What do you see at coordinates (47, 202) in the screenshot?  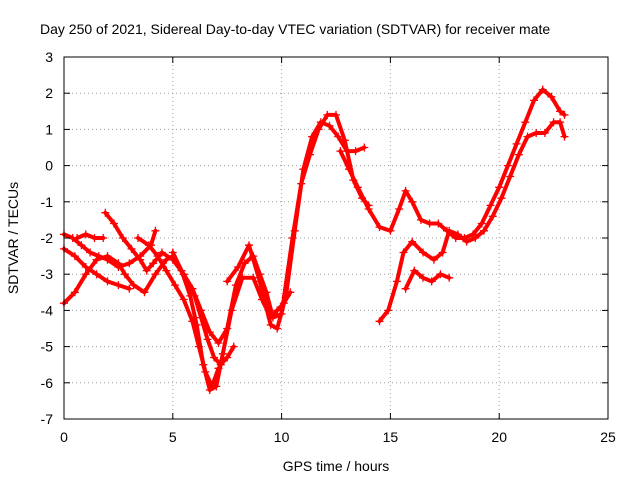 I see `y-tick-label: -1` at bounding box center [47, 202].